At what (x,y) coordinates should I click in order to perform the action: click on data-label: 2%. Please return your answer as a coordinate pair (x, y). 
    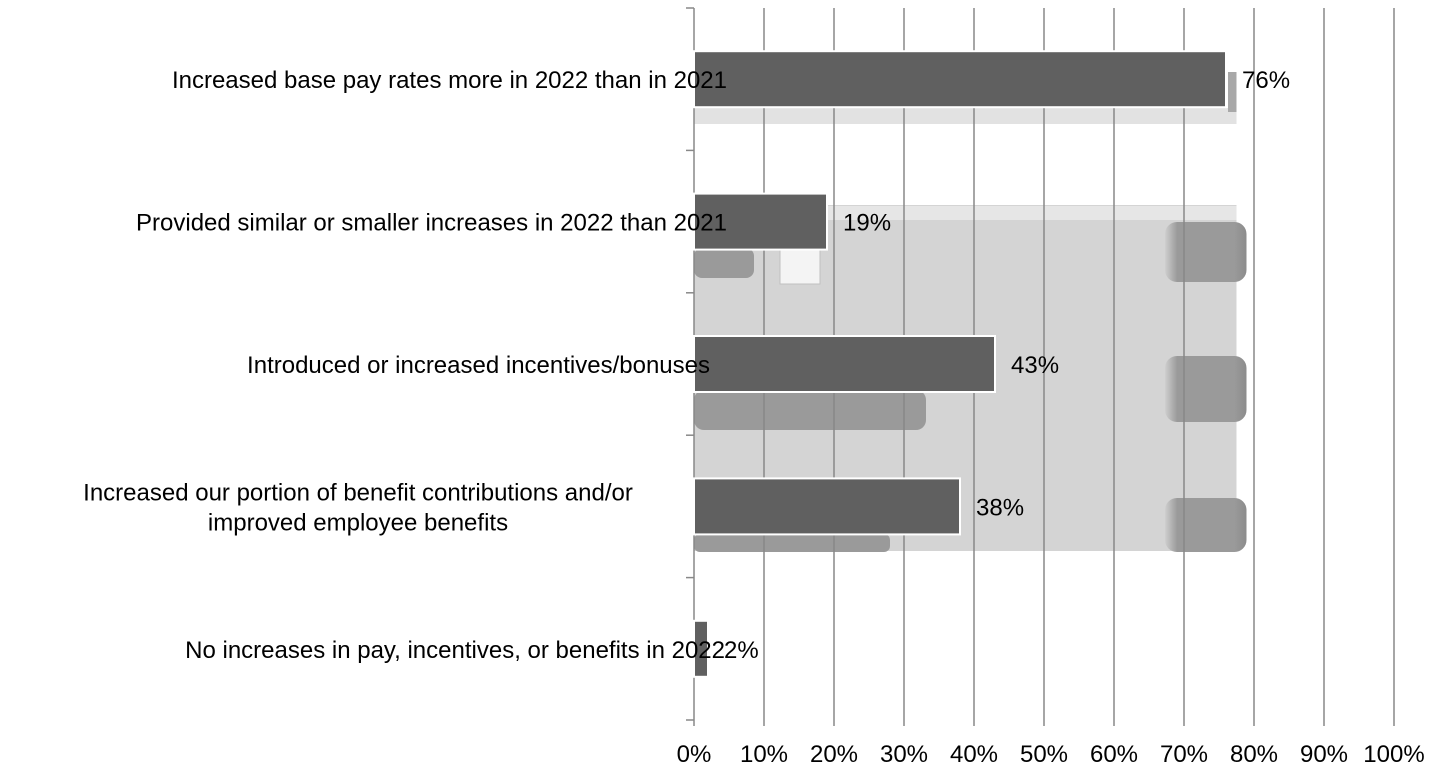
    Looking at the image, I should click on (741, 650).